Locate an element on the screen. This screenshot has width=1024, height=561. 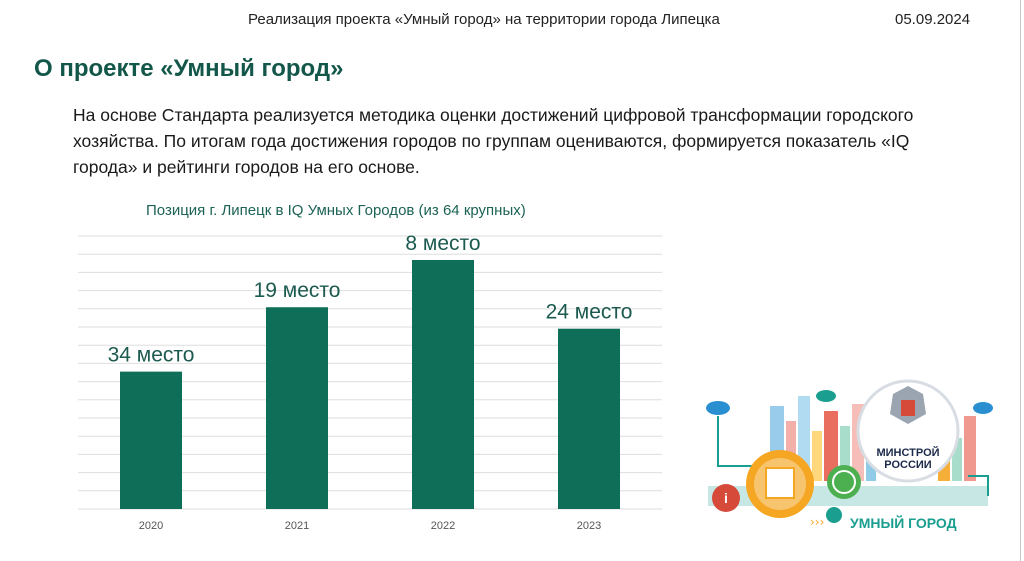
bar-2022 is located at coordinates (443, 384).